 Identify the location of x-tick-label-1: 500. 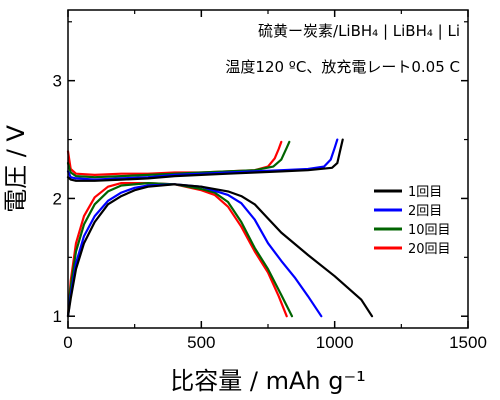
(201, 342).